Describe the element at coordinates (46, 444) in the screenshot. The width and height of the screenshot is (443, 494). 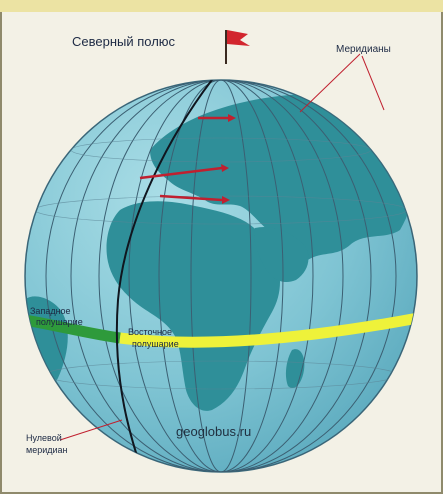
I see `zero-meridian-label: Нулевой меридиан` at that location.